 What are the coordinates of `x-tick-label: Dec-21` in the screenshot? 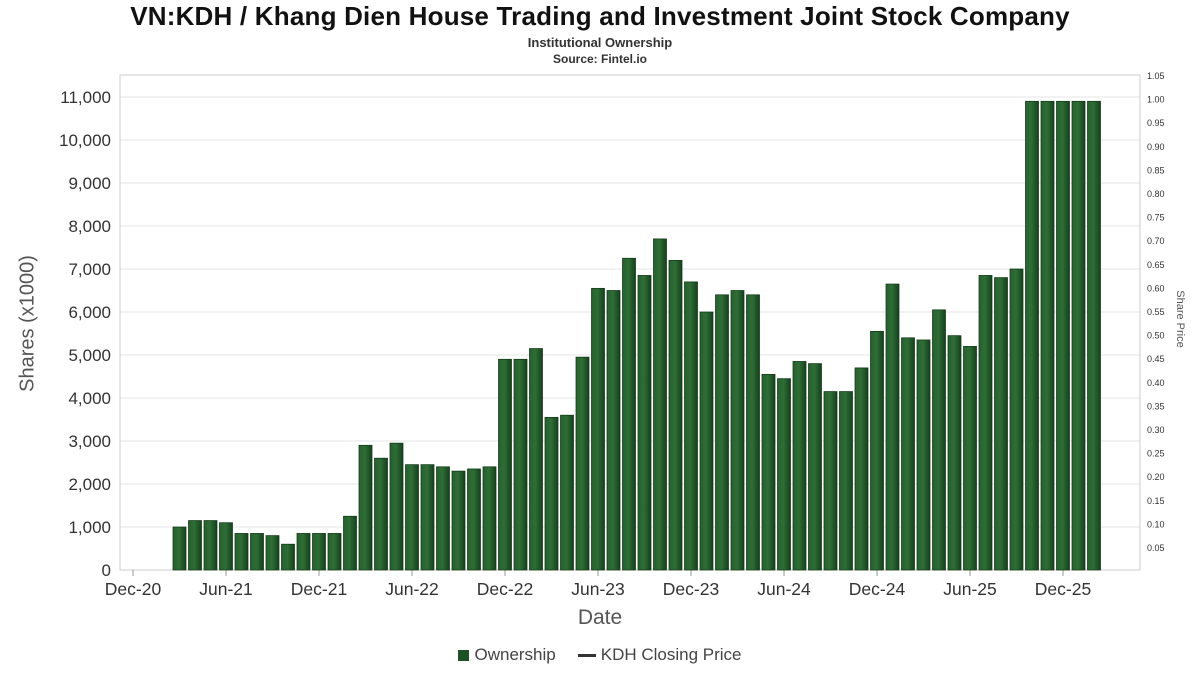 It's located at (319, 589).